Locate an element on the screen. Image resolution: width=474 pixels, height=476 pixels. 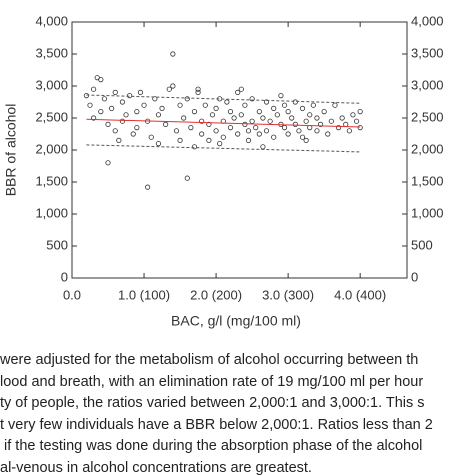
x-tick-label: 2.0 (200) is located at coordinates (216, 294).